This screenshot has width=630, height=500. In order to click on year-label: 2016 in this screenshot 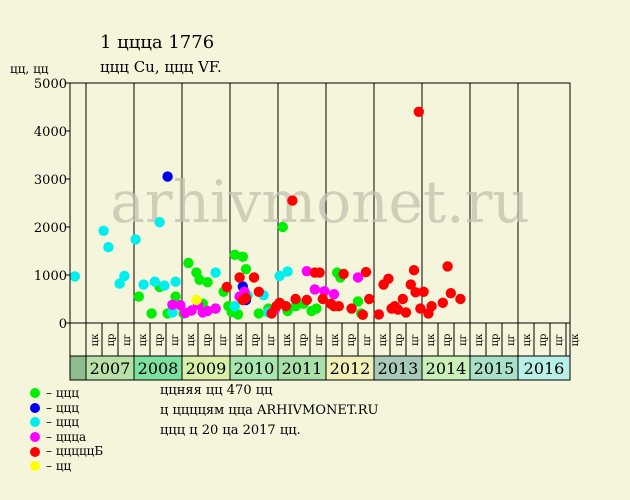, I will do `click(544, 368)`.